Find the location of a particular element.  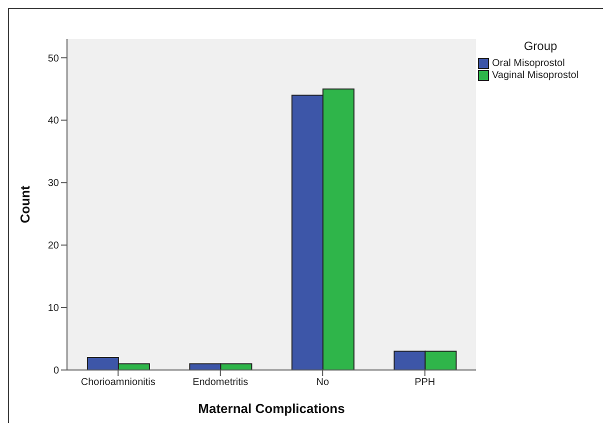

y-tick-label: 30 is located at coordinates (54, 184).